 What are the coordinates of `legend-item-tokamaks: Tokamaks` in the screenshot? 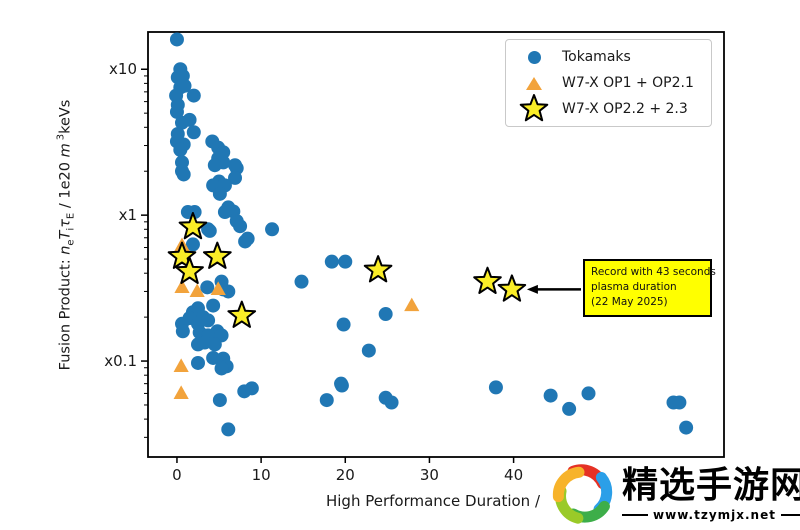 It's located at (608, 57).